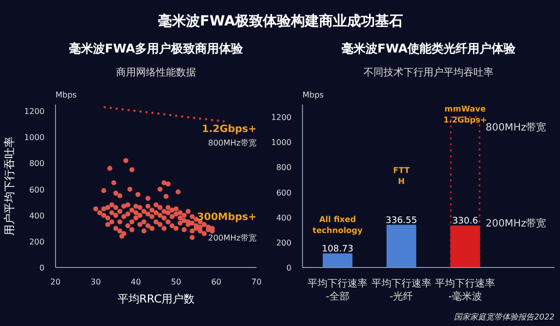 This screenshot has width=560, height=326. Describe the element at coordinates (156, 299) in the screenshot. I see `x-axis-title: 平均RRC用户数` at that location.